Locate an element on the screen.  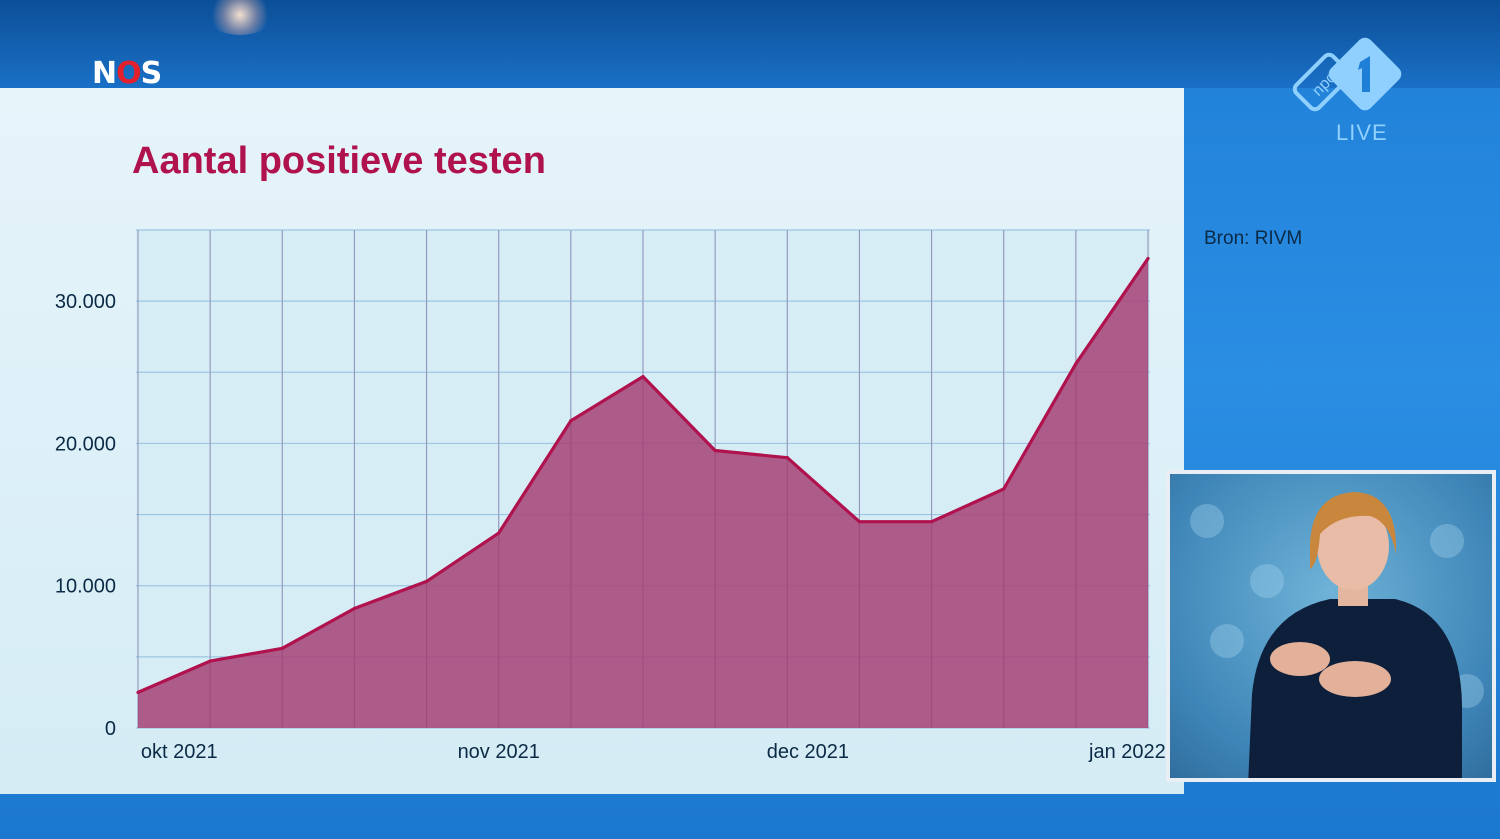
x-tick-label: dec 2021 is located at coordinates (808, 752).